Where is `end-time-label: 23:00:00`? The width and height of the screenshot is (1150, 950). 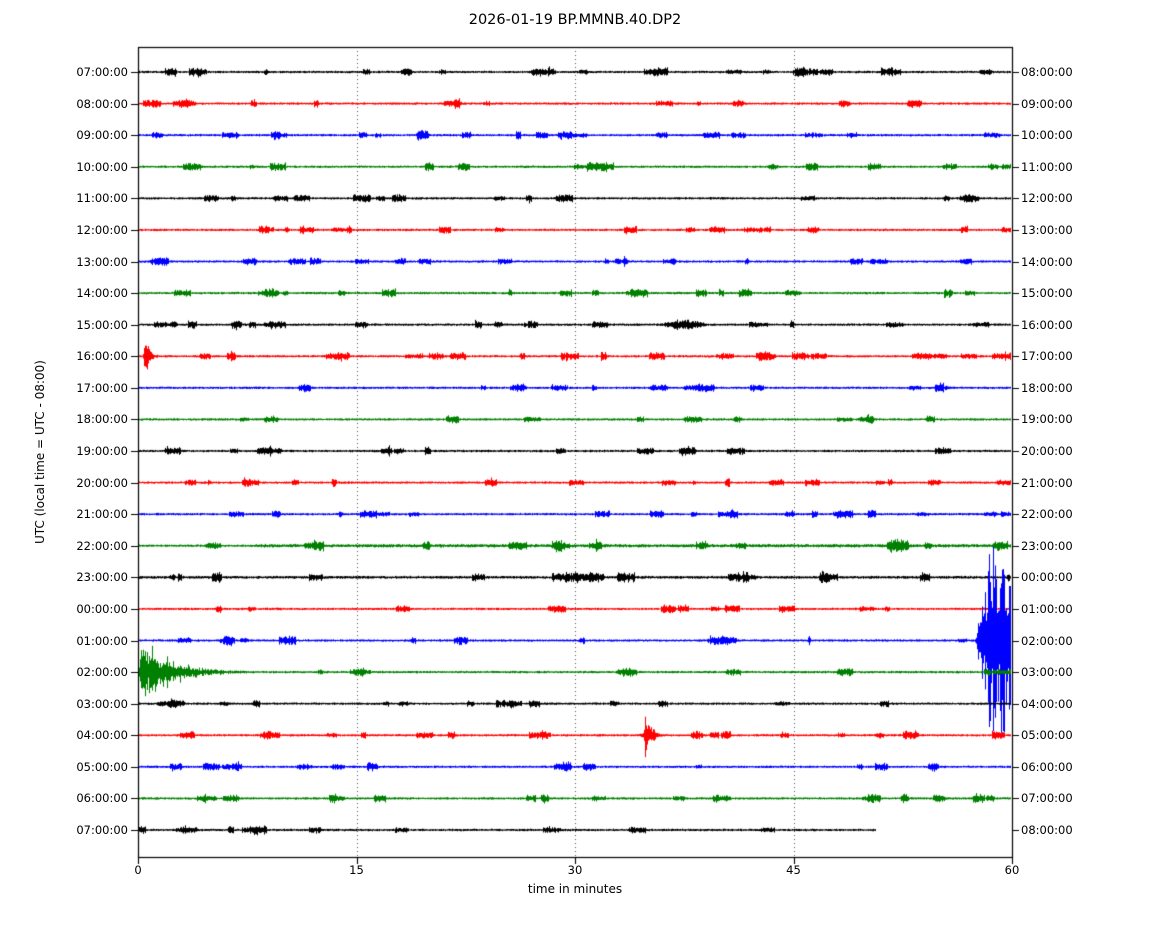
end-time-label: 23:00:00 is located at coordinates (1047, 545).